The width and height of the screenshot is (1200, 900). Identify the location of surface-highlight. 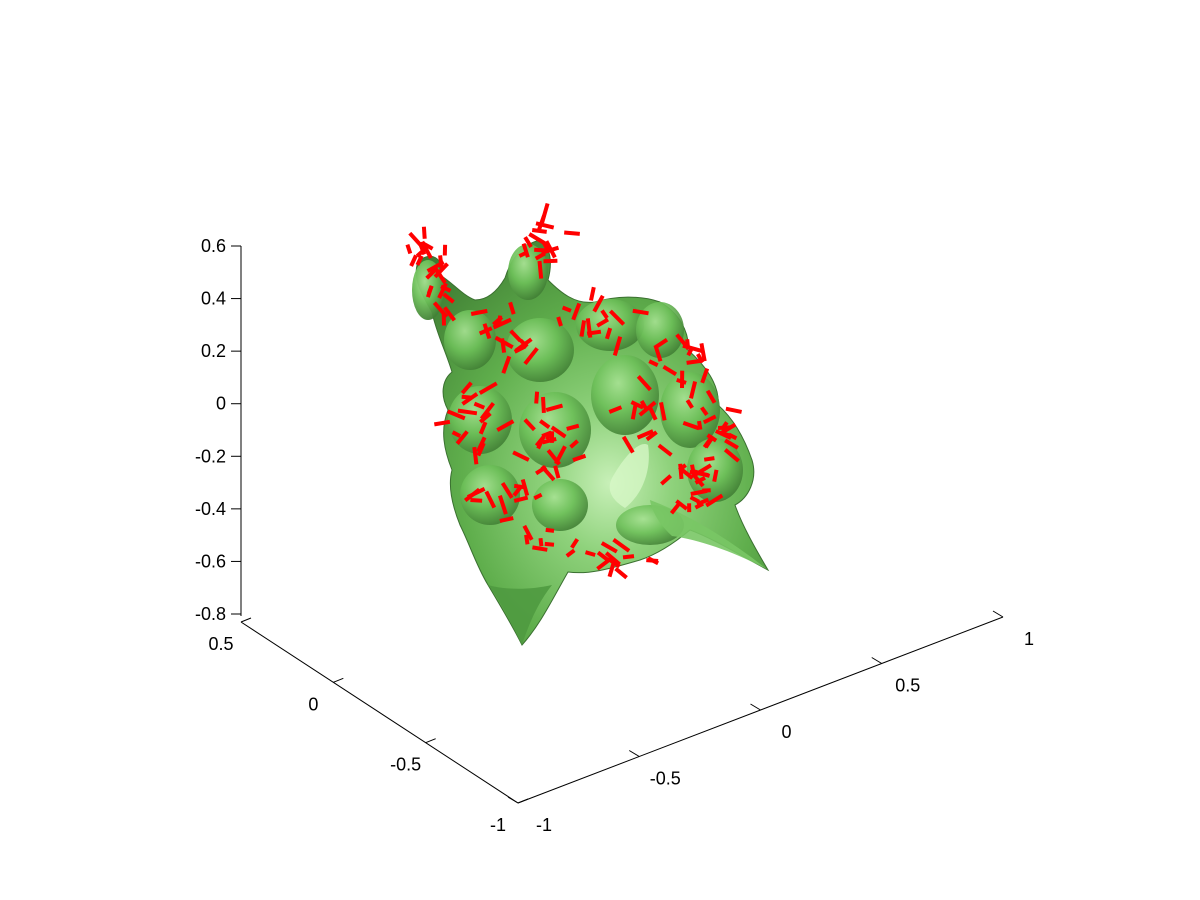
(629, 476).